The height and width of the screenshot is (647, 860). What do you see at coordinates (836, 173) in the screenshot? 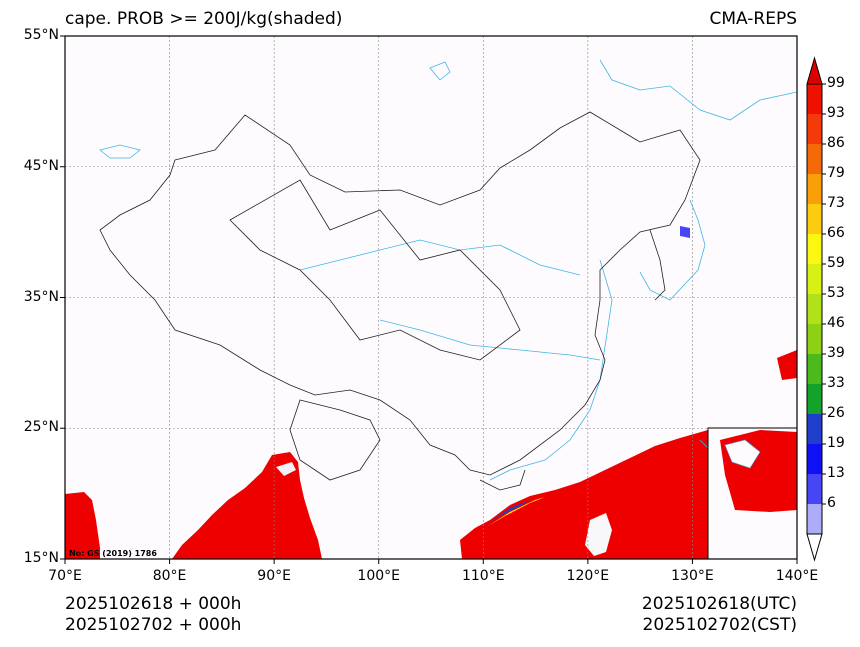
I see `colorbar-level-label: 79` at bounding box center [836, 173].